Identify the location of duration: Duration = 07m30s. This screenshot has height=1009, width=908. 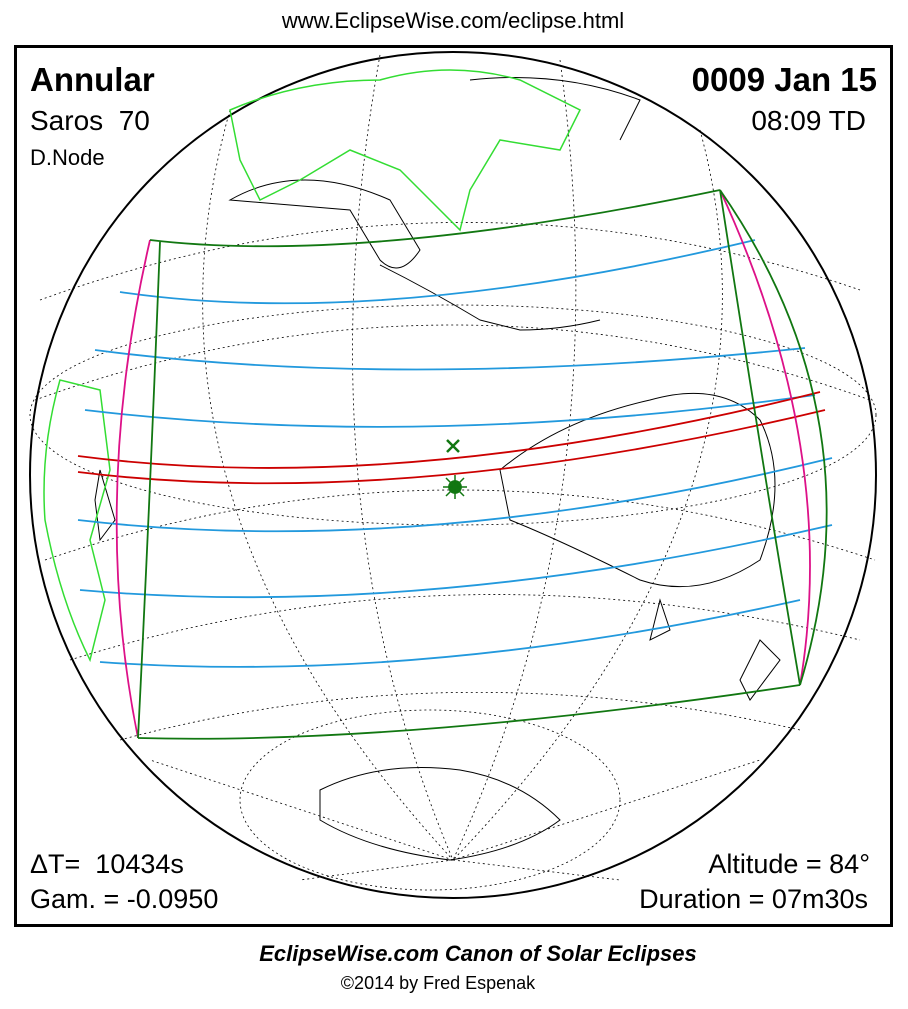
(753, 899).